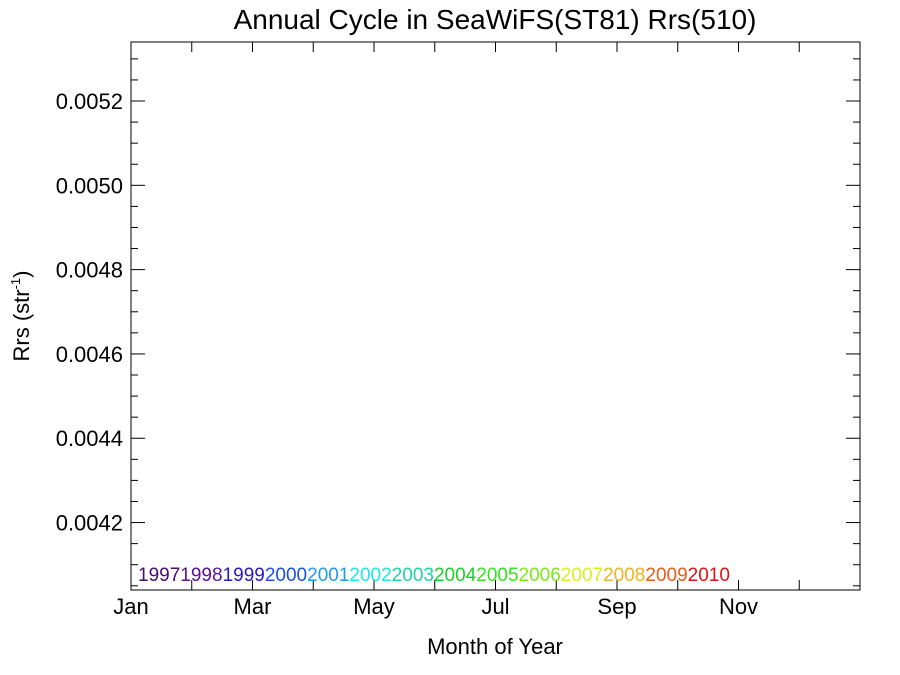  Describe the element at coordinates (624, 575) in the screenshot. I see `legend-item-2008: 2008` at that location.